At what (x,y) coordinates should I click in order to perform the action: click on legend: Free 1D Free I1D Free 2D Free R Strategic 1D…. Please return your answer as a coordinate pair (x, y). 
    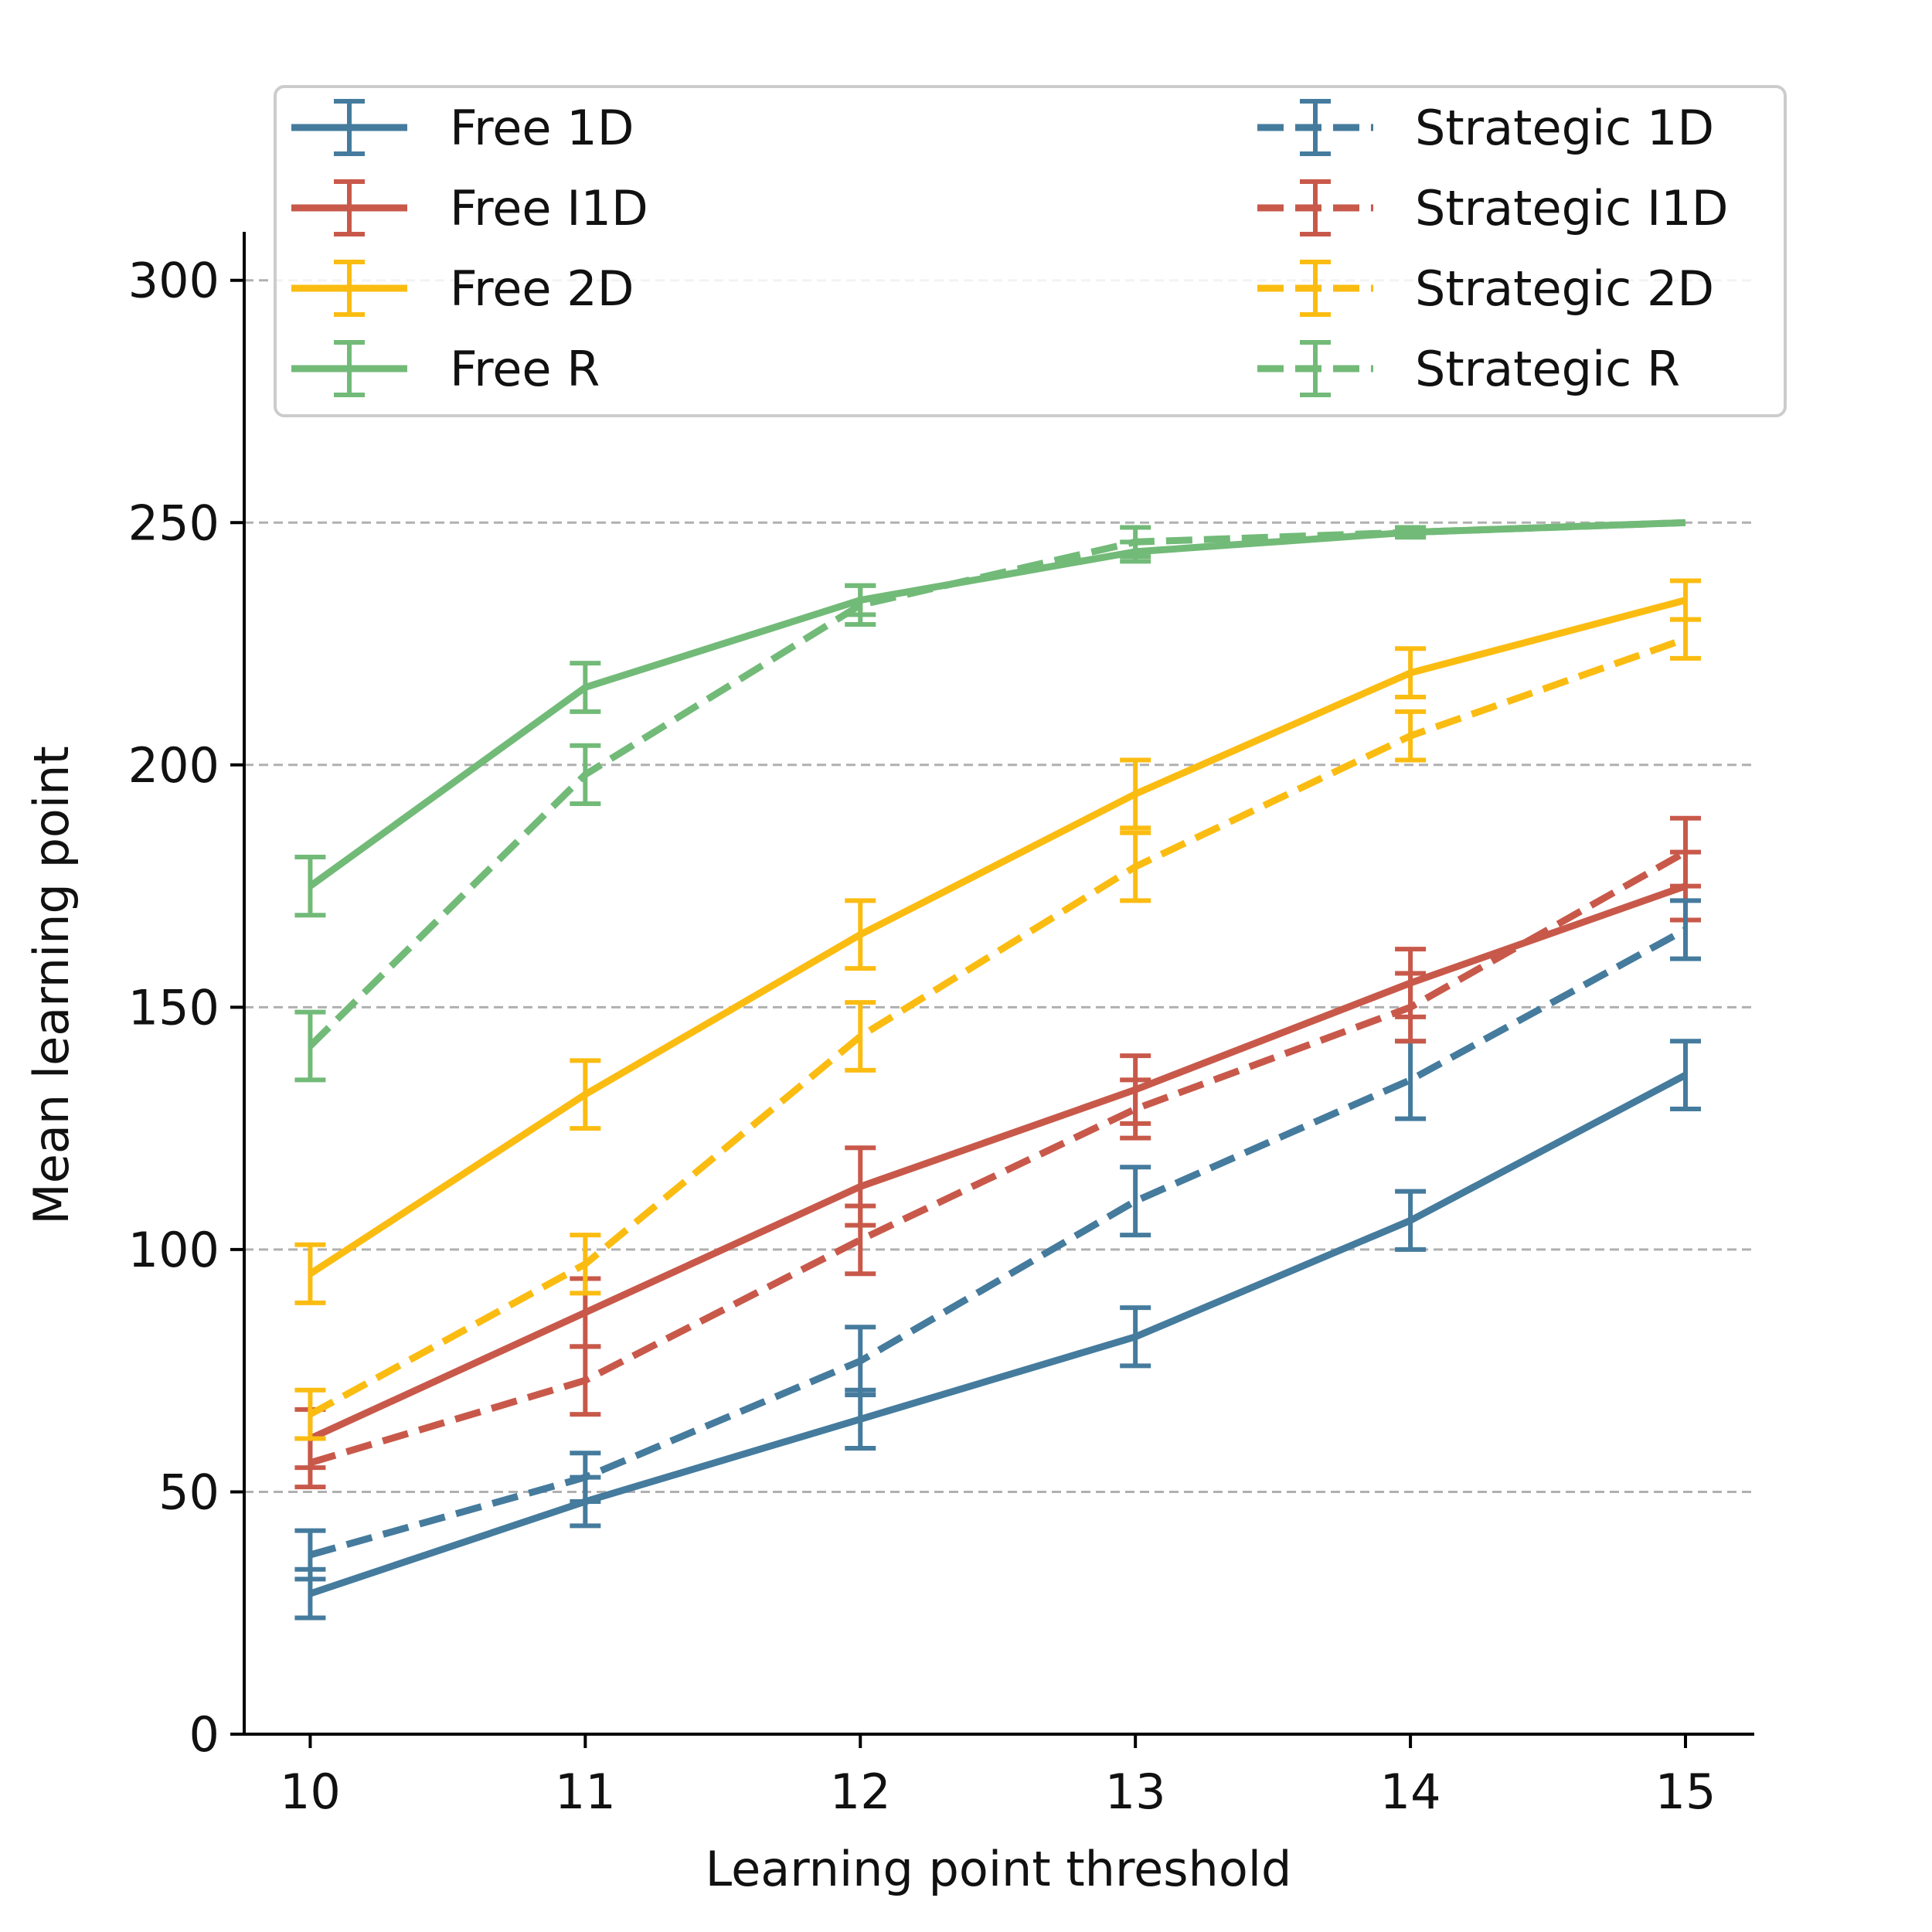
    Looking at the image, I should click on (1030, 251).